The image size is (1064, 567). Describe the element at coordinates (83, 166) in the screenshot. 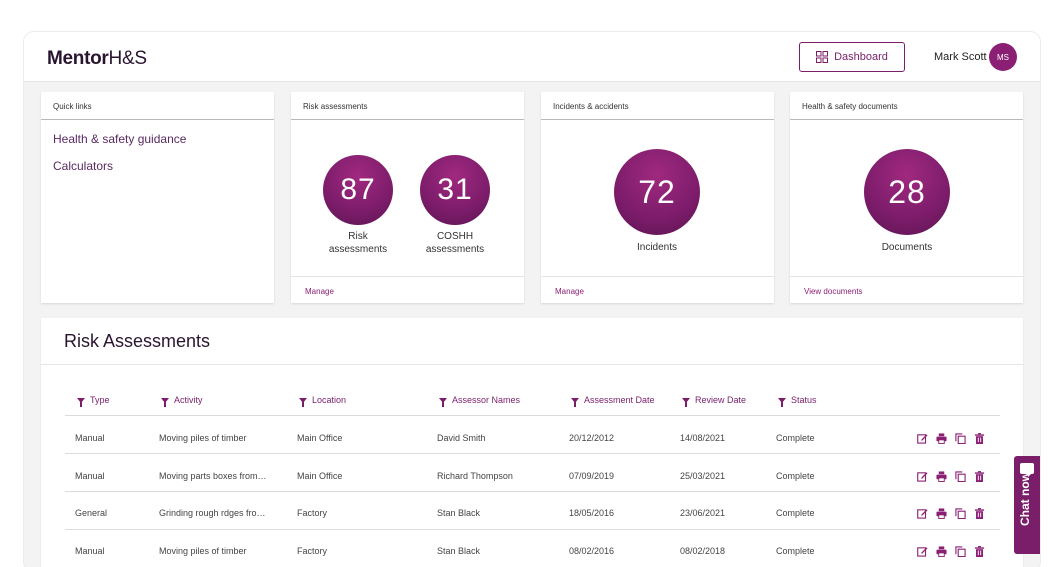

I see `quick-link-calculators: Calculators` at that location.